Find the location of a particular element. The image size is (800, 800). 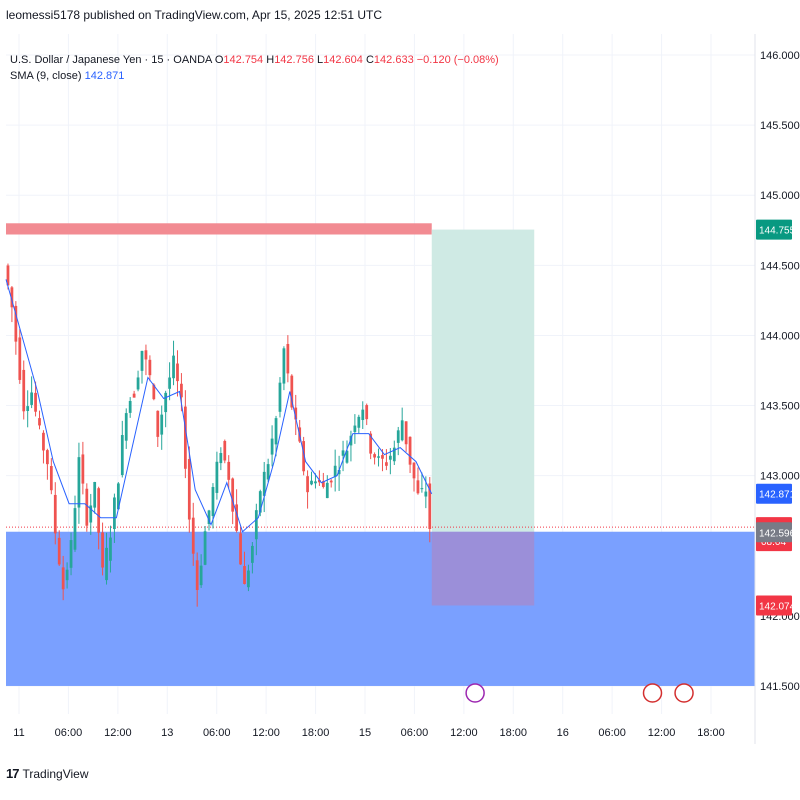

legend-open-label: O is located at coordinates (219, 60).